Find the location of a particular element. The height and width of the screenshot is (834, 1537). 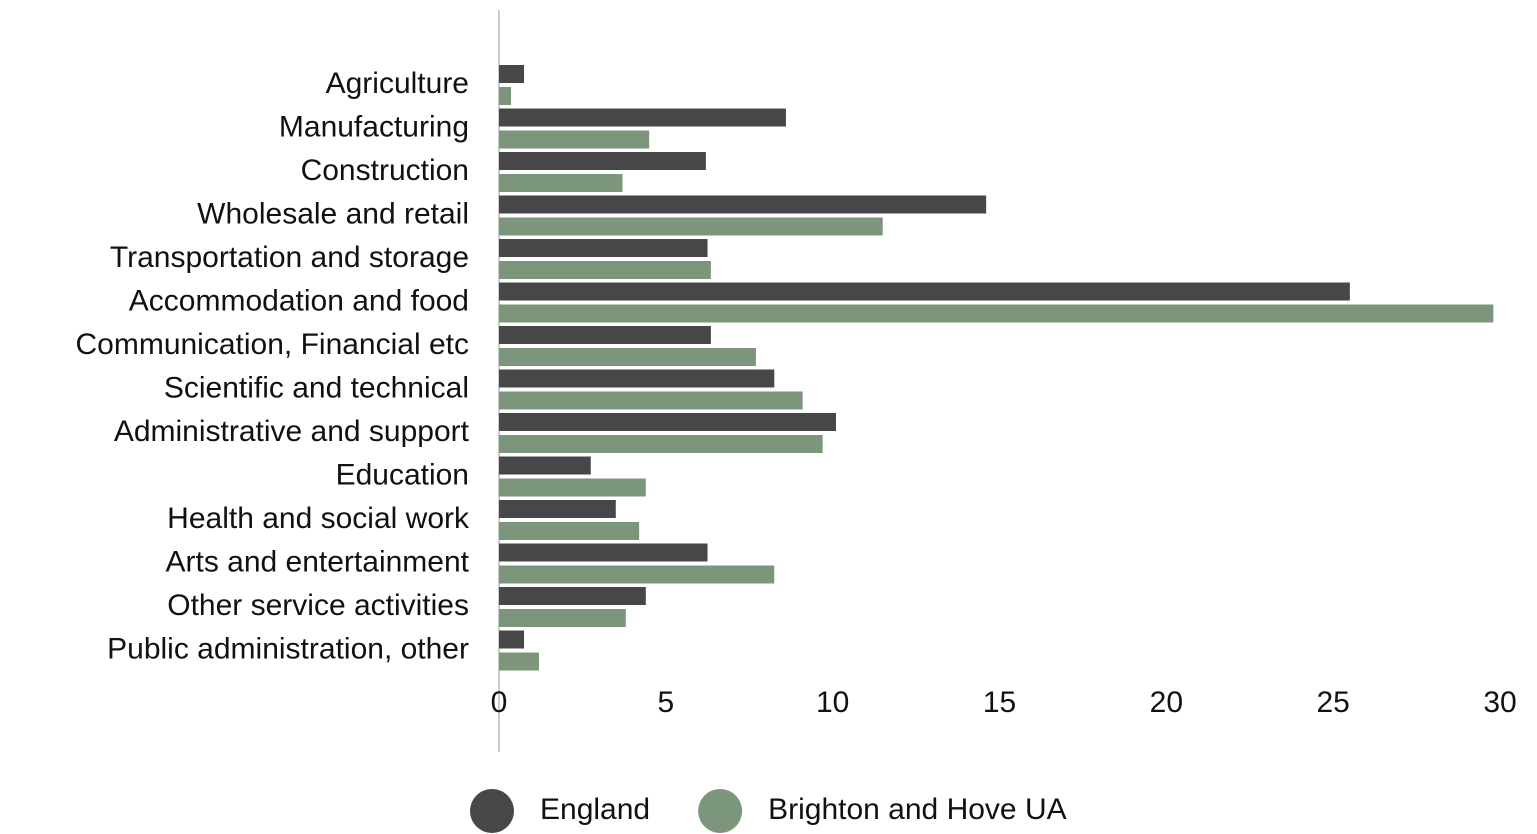

y-tick-label: Transportation and storage is located at coordinates (289, 257).